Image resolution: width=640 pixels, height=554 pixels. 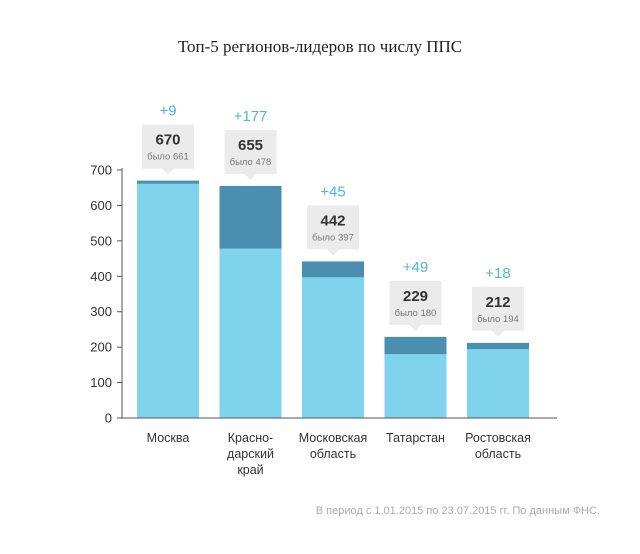 What do you see at coordinates (320, 46) in the screenshot?
I see `chart-title: Топ-5 регионов-лидеров по числу ППС` at bounding box center [320, 46].